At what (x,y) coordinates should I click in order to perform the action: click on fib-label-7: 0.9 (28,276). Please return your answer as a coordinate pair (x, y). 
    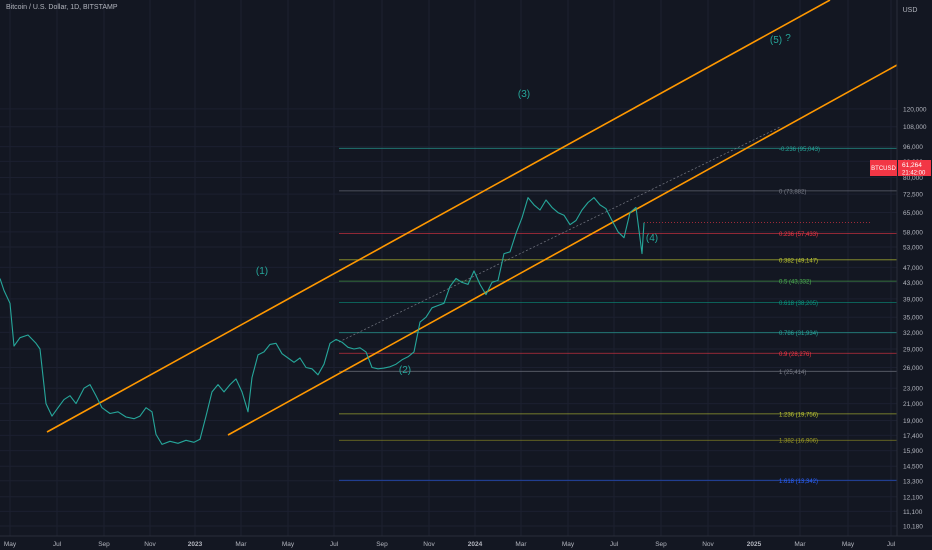
    Looking at the image, I should click on (795, 355).